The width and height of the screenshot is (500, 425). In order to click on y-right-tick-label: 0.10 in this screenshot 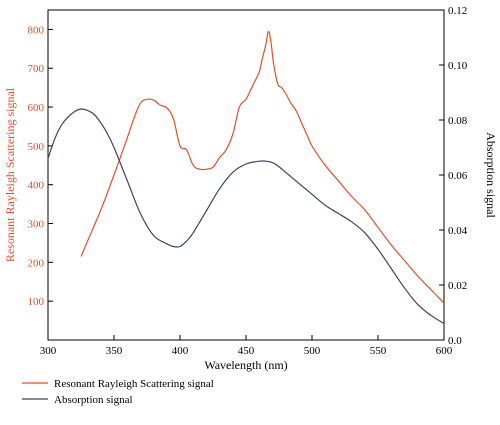, I will do `click(458, 66)`.